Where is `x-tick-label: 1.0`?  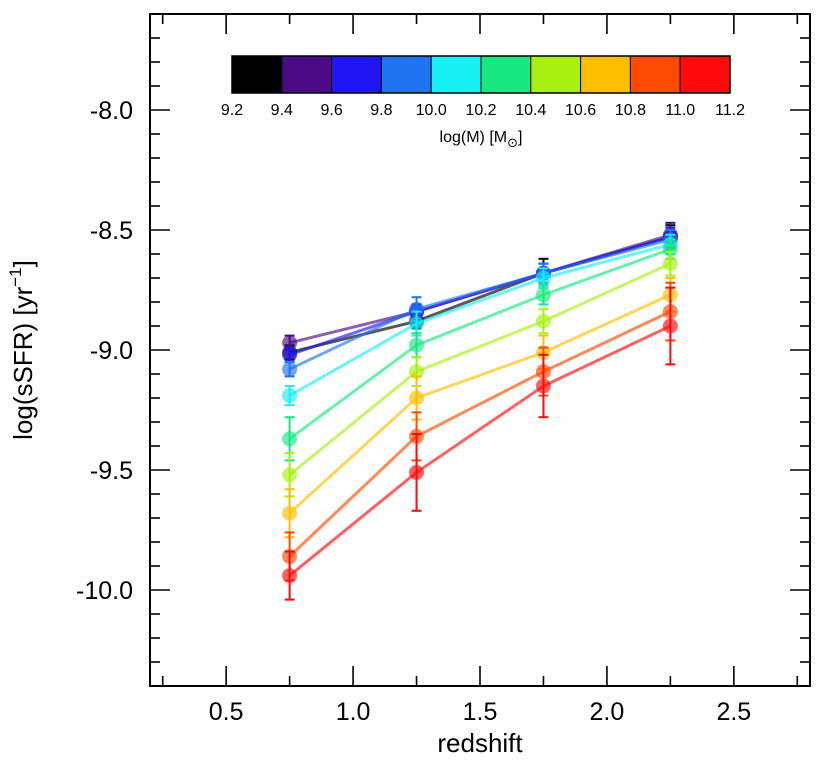 x-tick-label: 1.0 is located at coordinates (353, 712).